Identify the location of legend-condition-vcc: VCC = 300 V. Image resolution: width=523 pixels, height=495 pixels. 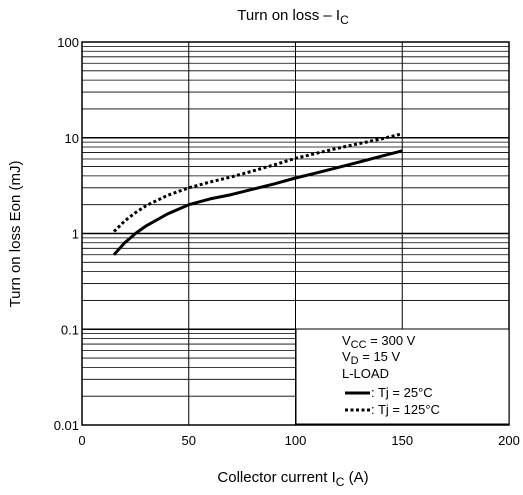
(379, 342).